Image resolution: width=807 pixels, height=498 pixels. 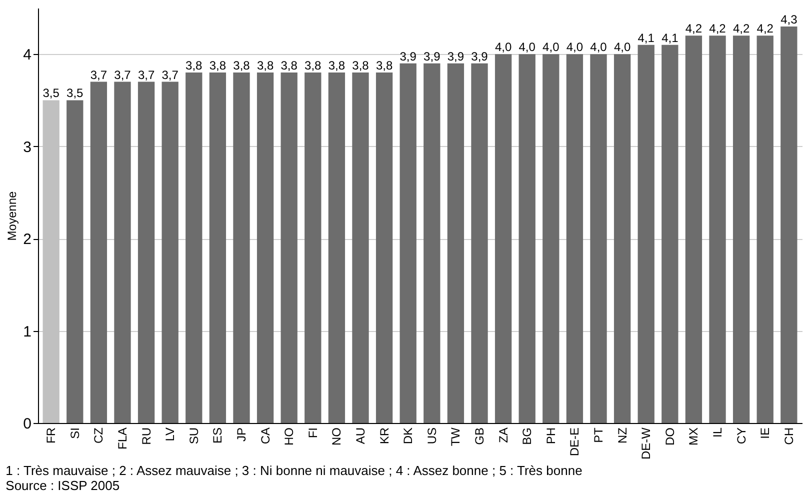 What do you see at coordinates (765, 433) in the screenshot?
I see `x-tick-label: IE` at bounding box center [765, 433].